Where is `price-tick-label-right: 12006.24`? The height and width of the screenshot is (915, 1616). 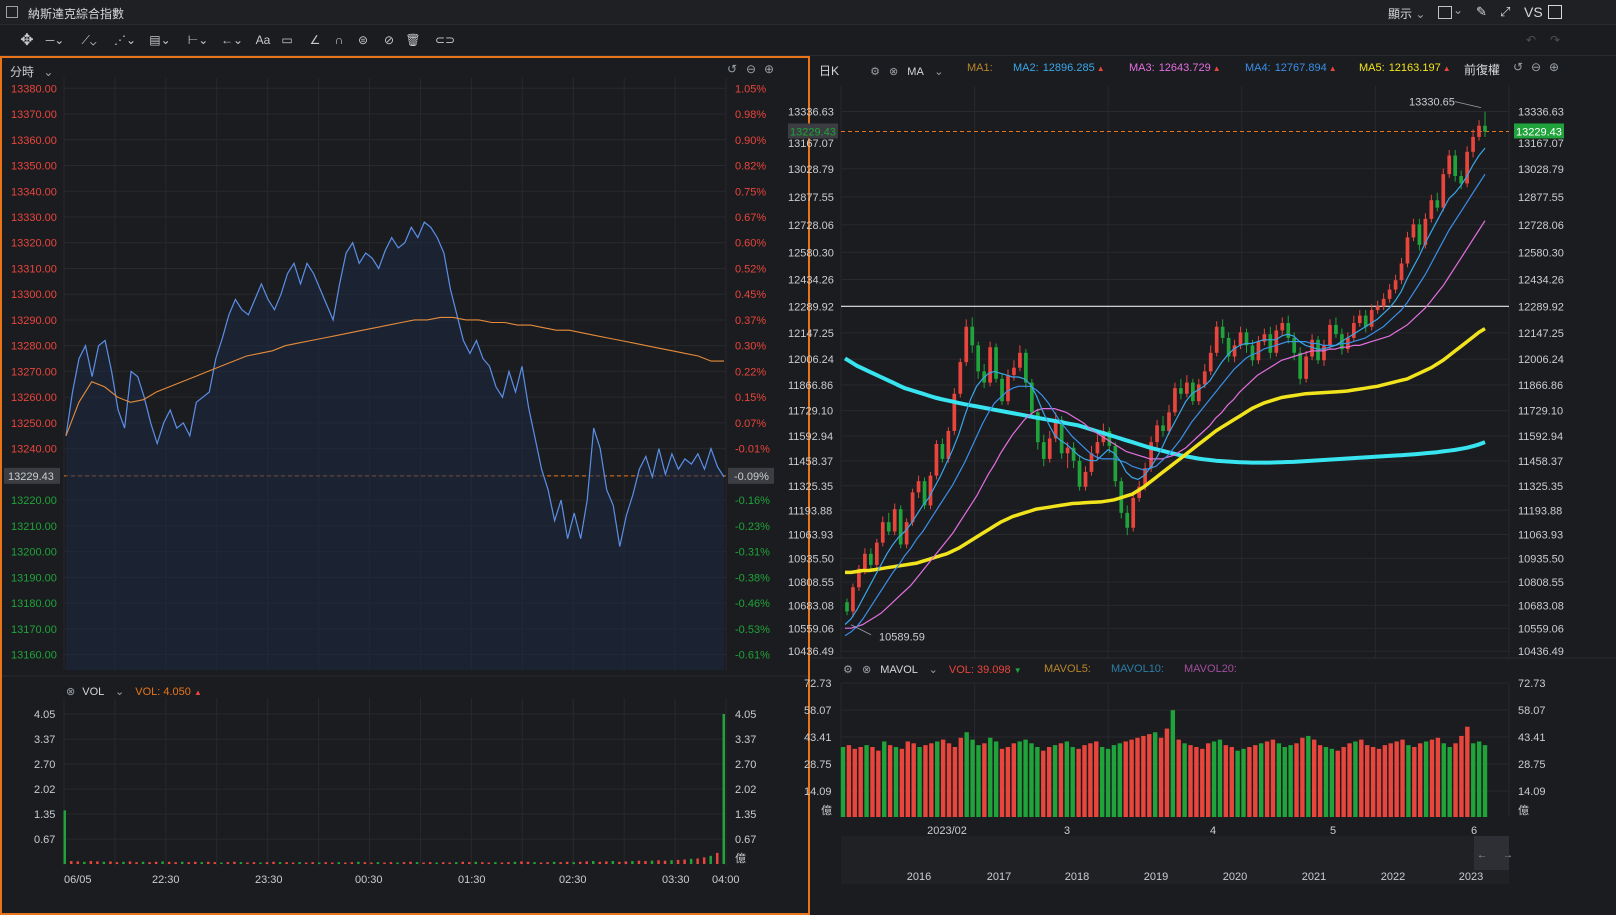 price-tick-label-right: 12006.24 is located at coordinates (1541, 360).